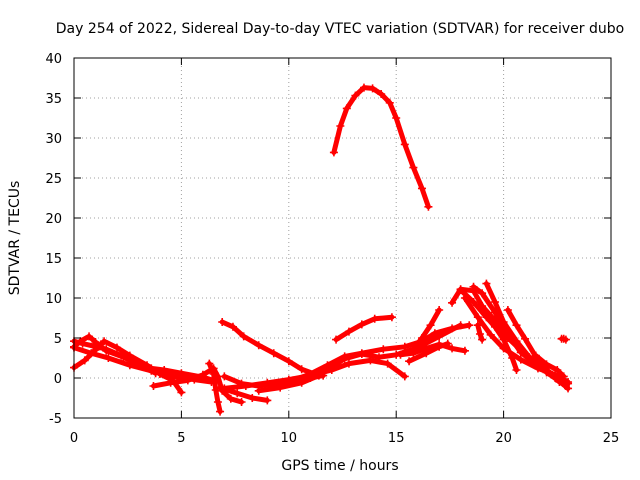 The image size is (640, 480). What do you see at coordinates (181, 438) in the screenshot?
I see `x-tick-label: 5` at bounding box center [181, 438].